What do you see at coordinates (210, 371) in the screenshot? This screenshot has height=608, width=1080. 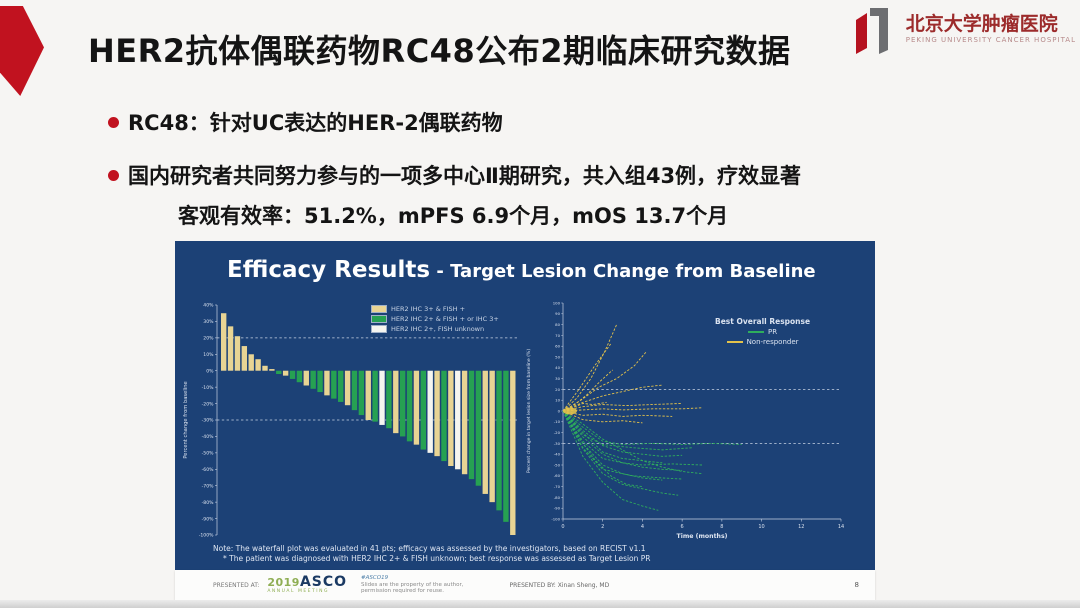 I see `svg-text: 0%` at bounding box center [210, 371].